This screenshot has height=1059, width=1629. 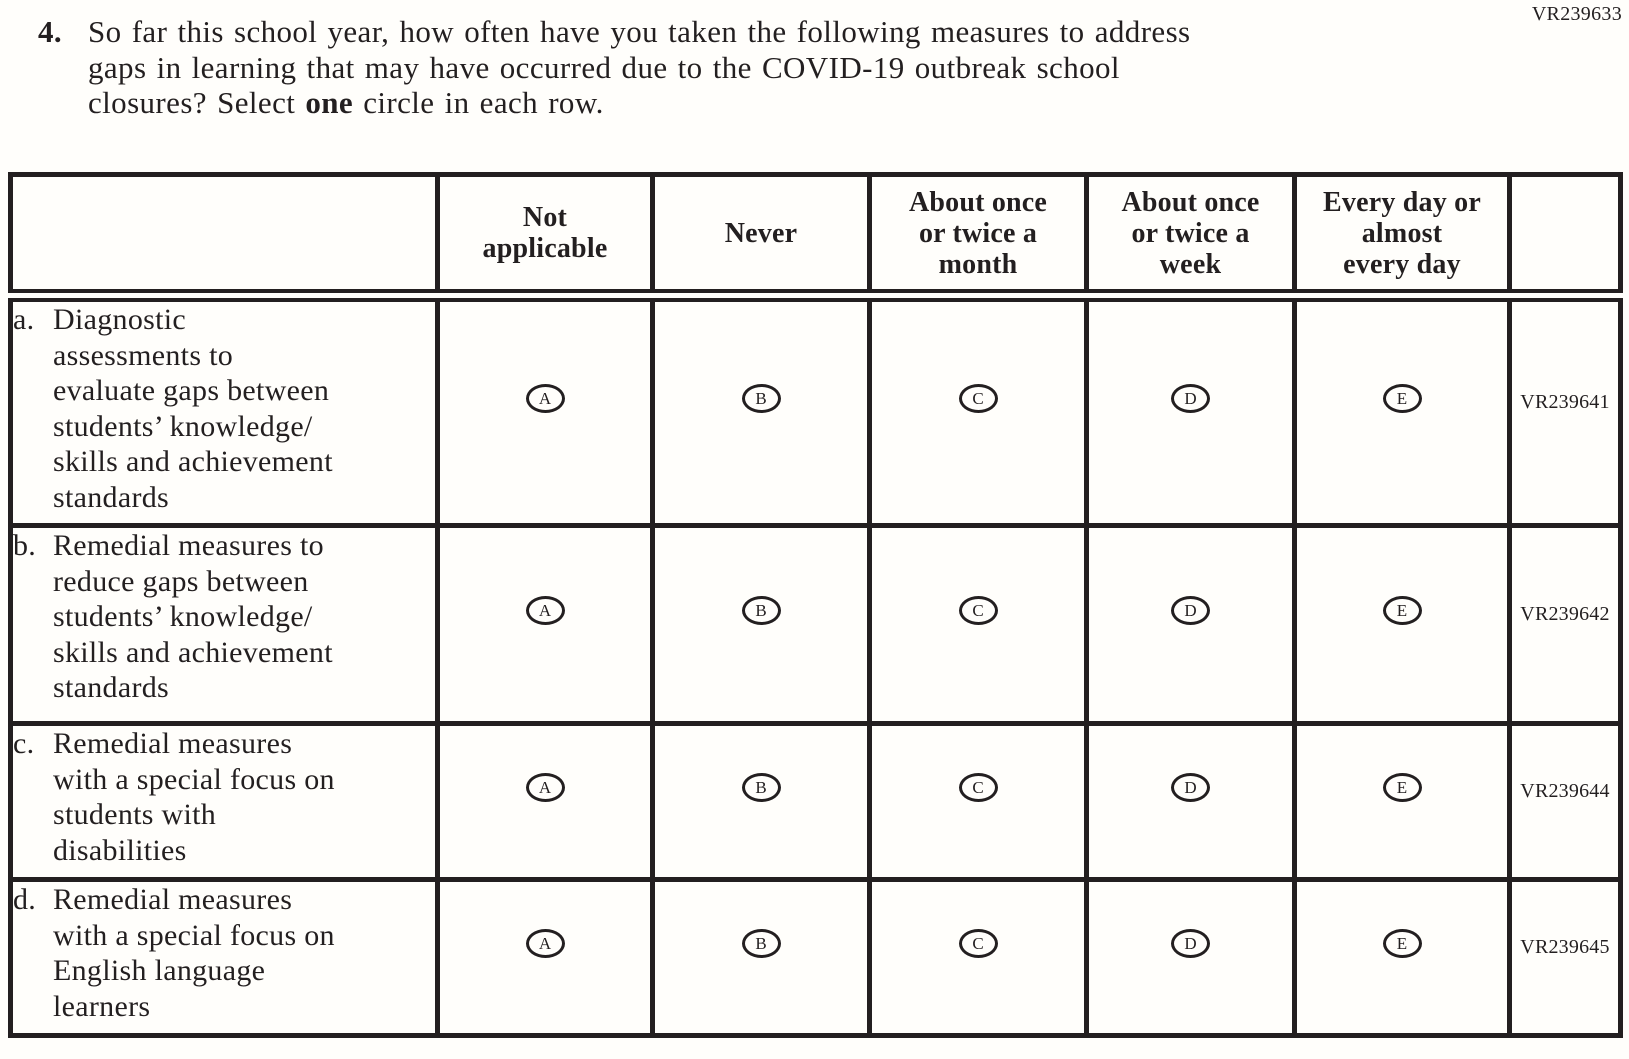 I want to click on header-not-applicable: Not applicable, so click(x=545, y=237).